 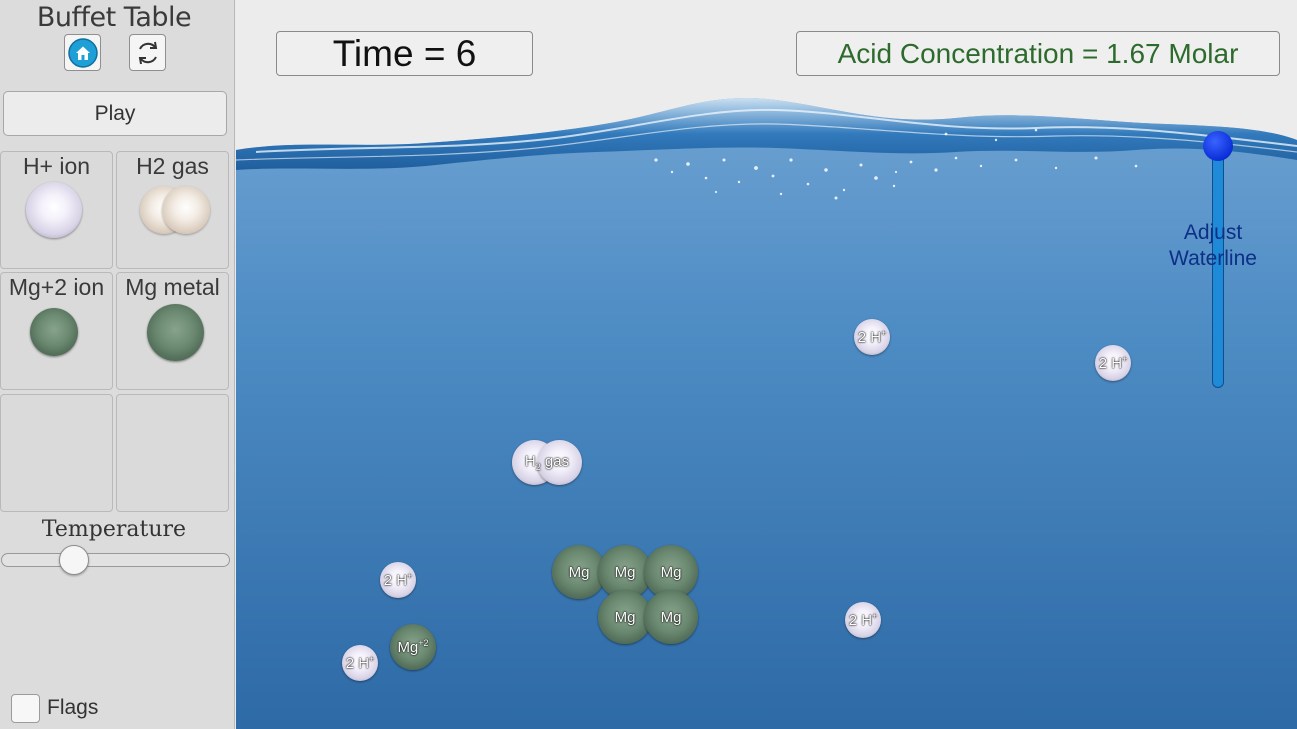 I want to click on tile-mg-metal: Mg metal, so click(x=172, y=331).